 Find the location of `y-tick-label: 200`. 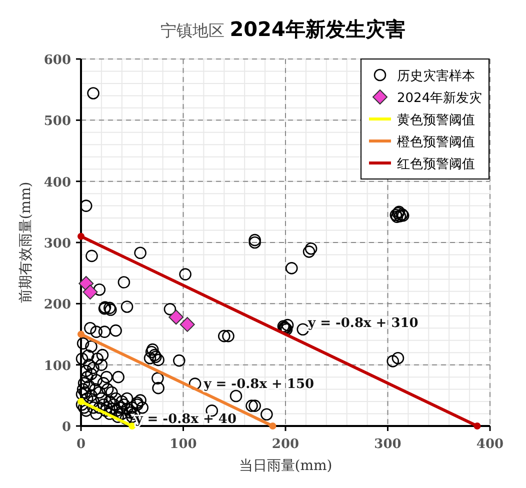

y-tick-label: 200 is located at coordinates (57, 305).